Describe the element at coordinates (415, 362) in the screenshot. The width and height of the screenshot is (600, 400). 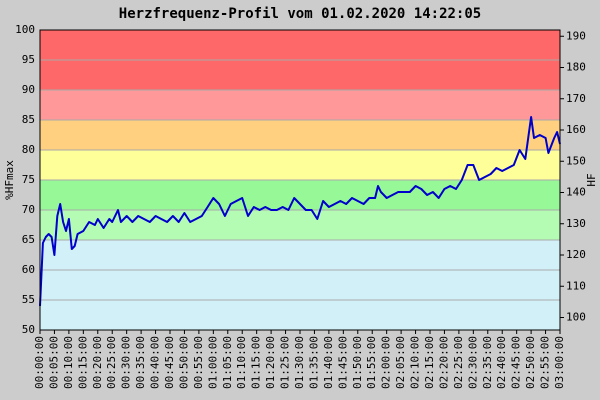
I see `x-tick-label: 02:10:00` at that location.